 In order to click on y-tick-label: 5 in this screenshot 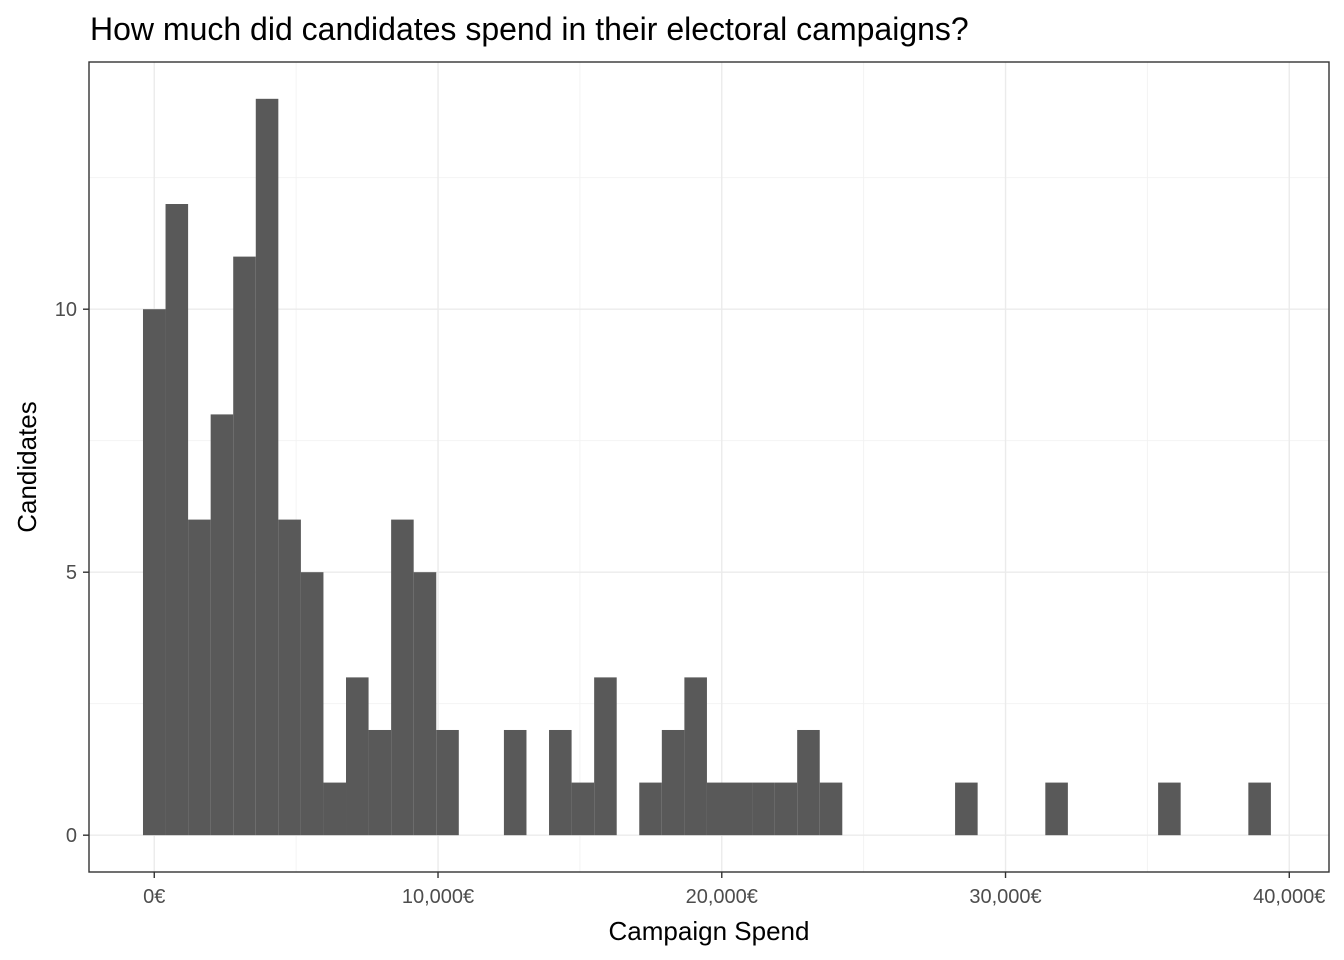, I will do `click(71, 573)`.